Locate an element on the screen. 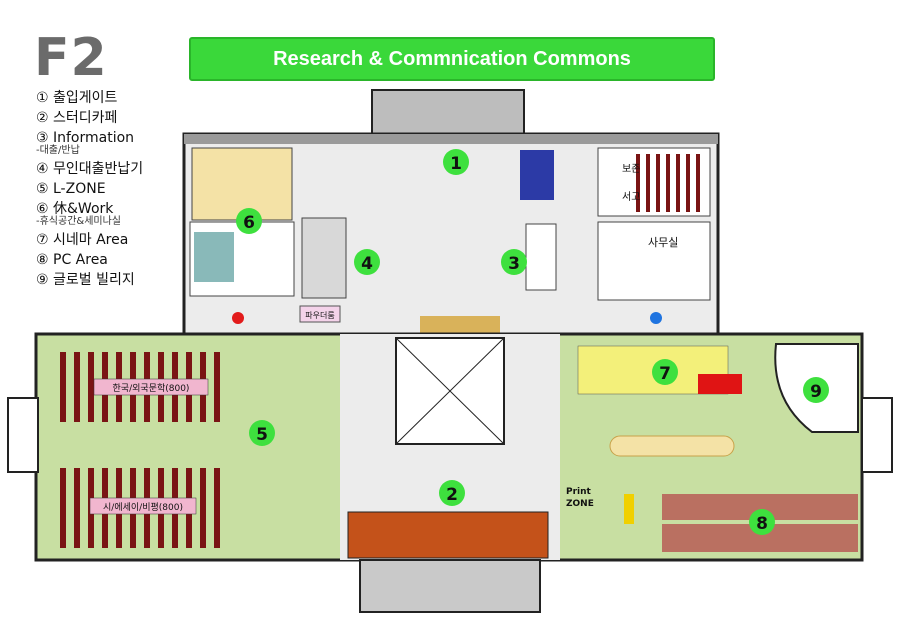 This screenshot has width=900, height=636. marker-8-label: 8 is located at coordinates (762, 524).